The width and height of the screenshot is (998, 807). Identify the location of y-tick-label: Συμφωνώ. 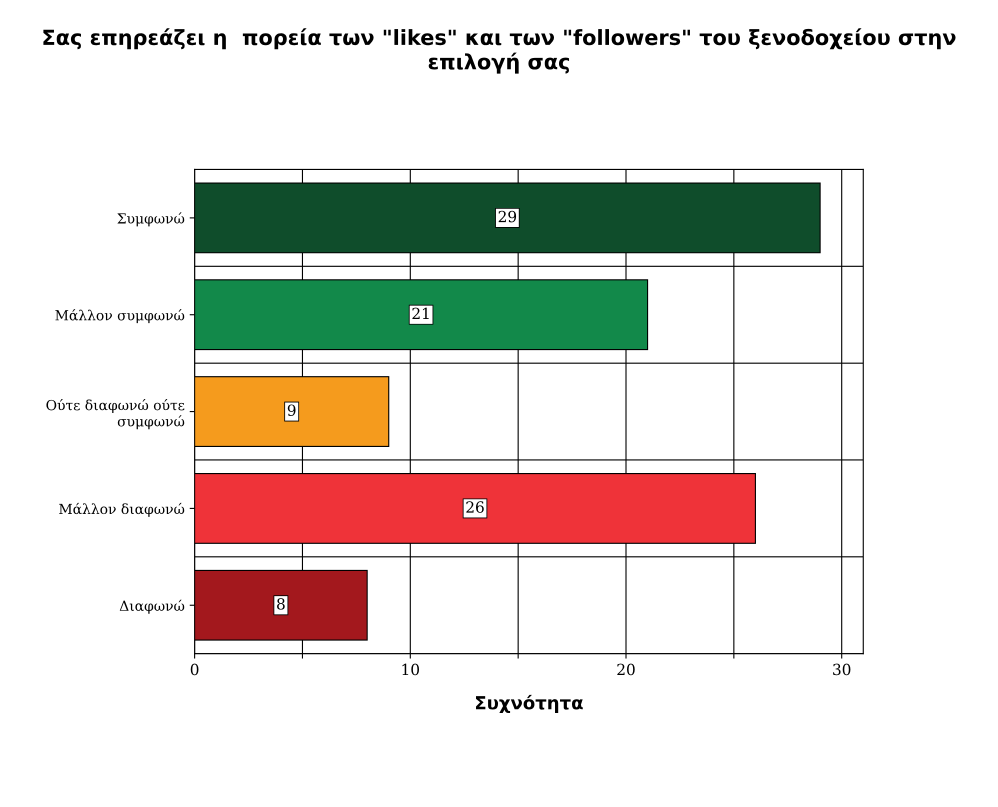
(150, 219).